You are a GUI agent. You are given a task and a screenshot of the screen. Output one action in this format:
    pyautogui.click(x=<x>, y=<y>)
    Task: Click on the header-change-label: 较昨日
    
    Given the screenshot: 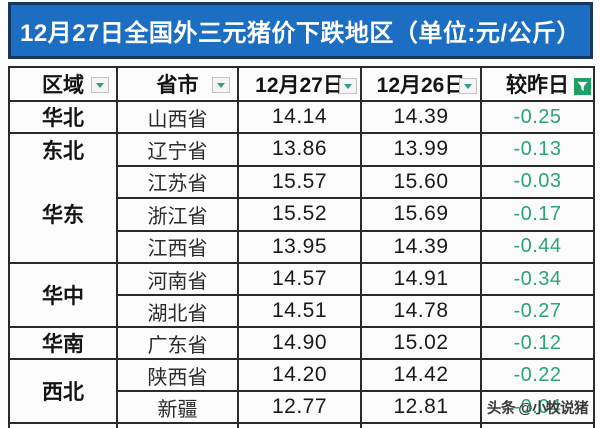 What is the action you would take?
    pyautogui.click(x=537, y=85)
    